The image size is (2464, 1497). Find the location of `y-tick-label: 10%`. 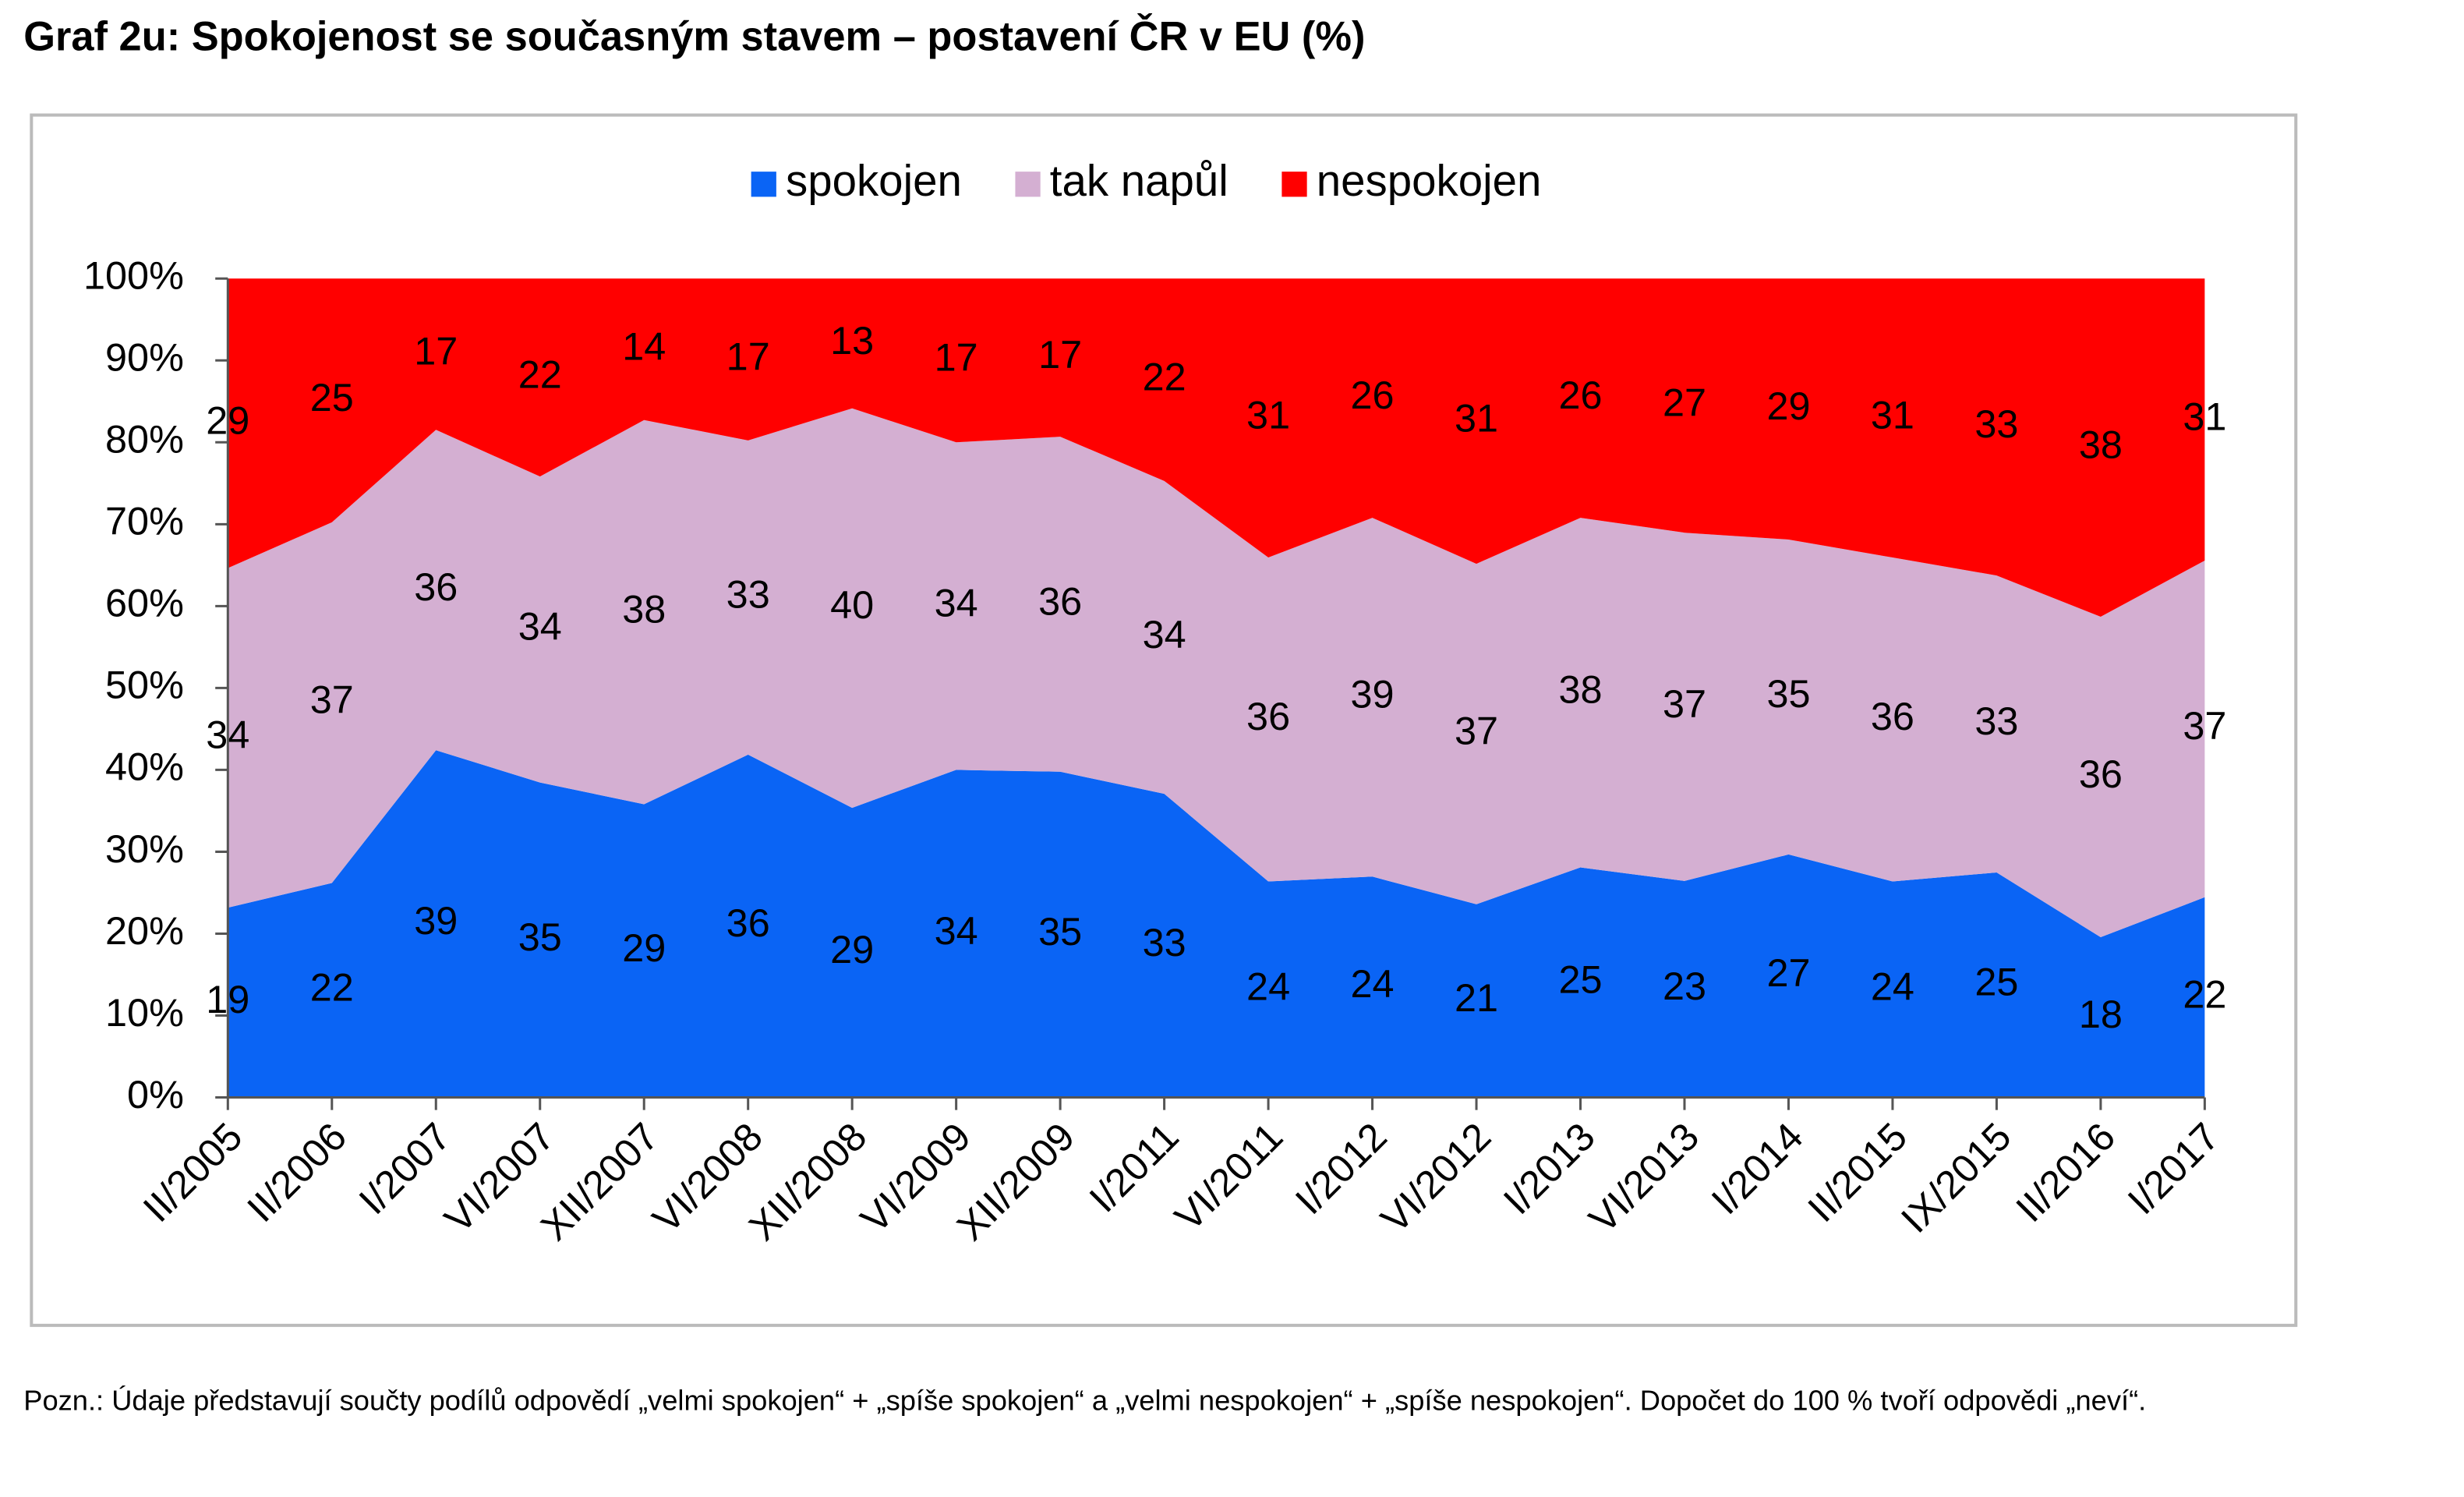

y-tick-label: 10% is located at coordinates (144, 1012).